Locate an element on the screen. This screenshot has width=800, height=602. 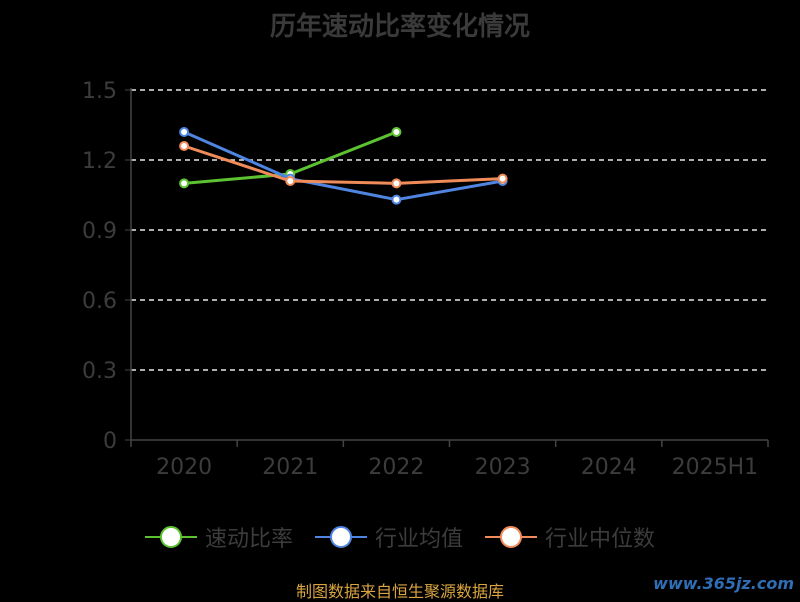
legend-swatch-industry-mean is located at coordinates (340, 537).